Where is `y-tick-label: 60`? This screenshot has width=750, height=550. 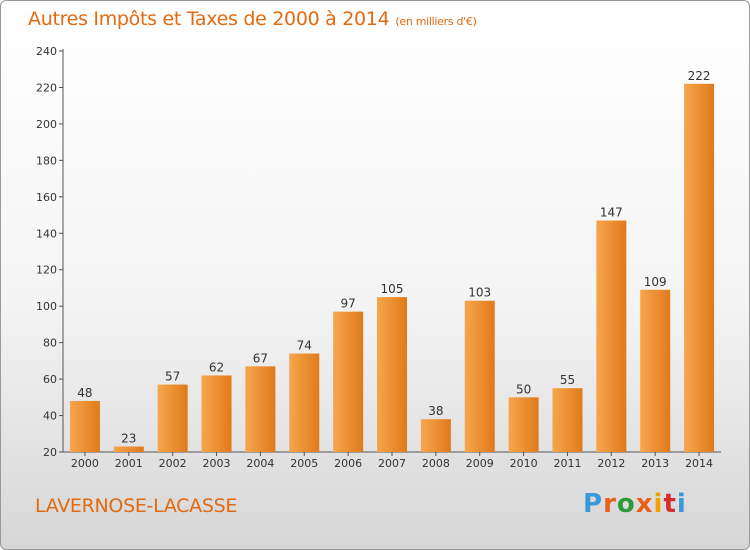 y-tick-label: 60 is located at coordinates (50, 379).